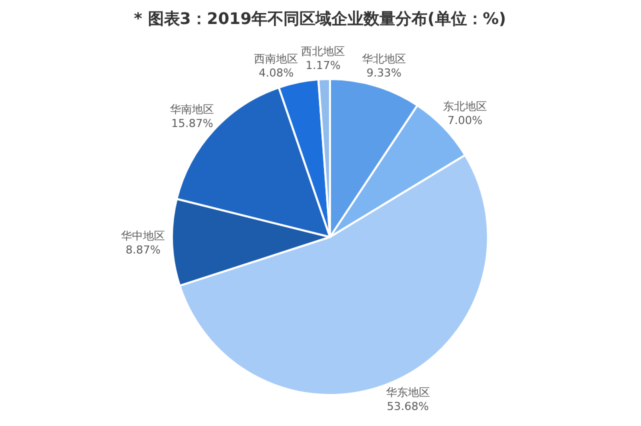 The width and height of the screenshot is (641, 426). I want to click on slice-label: 西南地区, so click(276, 59).